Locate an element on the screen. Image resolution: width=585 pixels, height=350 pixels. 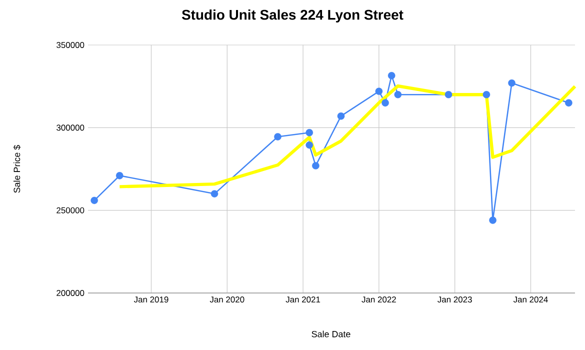
x-tick-label: Jan 2024 is located at coordinates (530, 299).